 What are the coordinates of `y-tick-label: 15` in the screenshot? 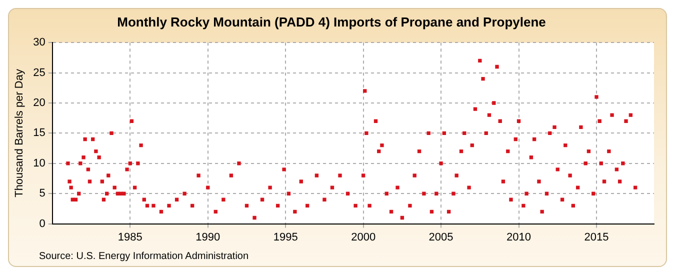 It's located at (39, 133).